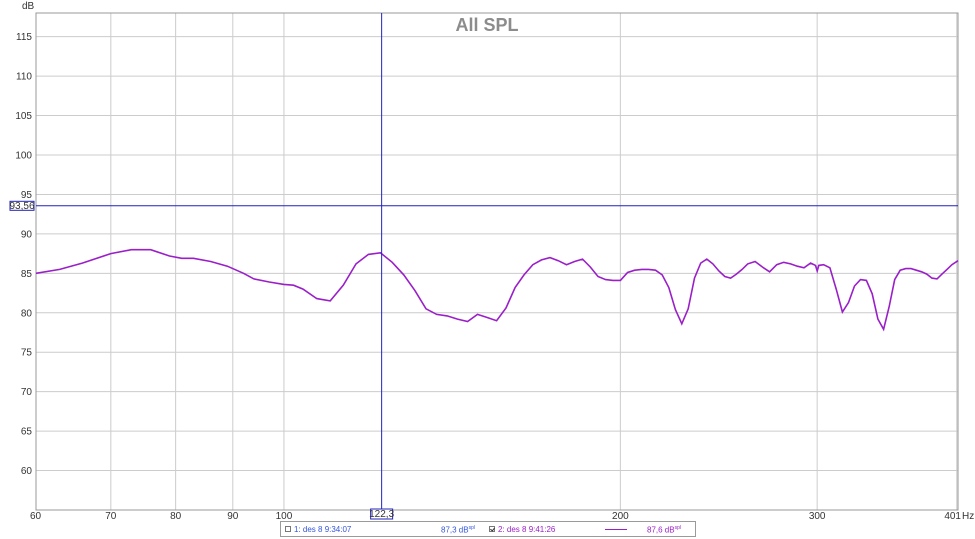 The height and width of the screenshot is (539, 975). I want to click on legend-item-1-checkbox, so click(288, 529).